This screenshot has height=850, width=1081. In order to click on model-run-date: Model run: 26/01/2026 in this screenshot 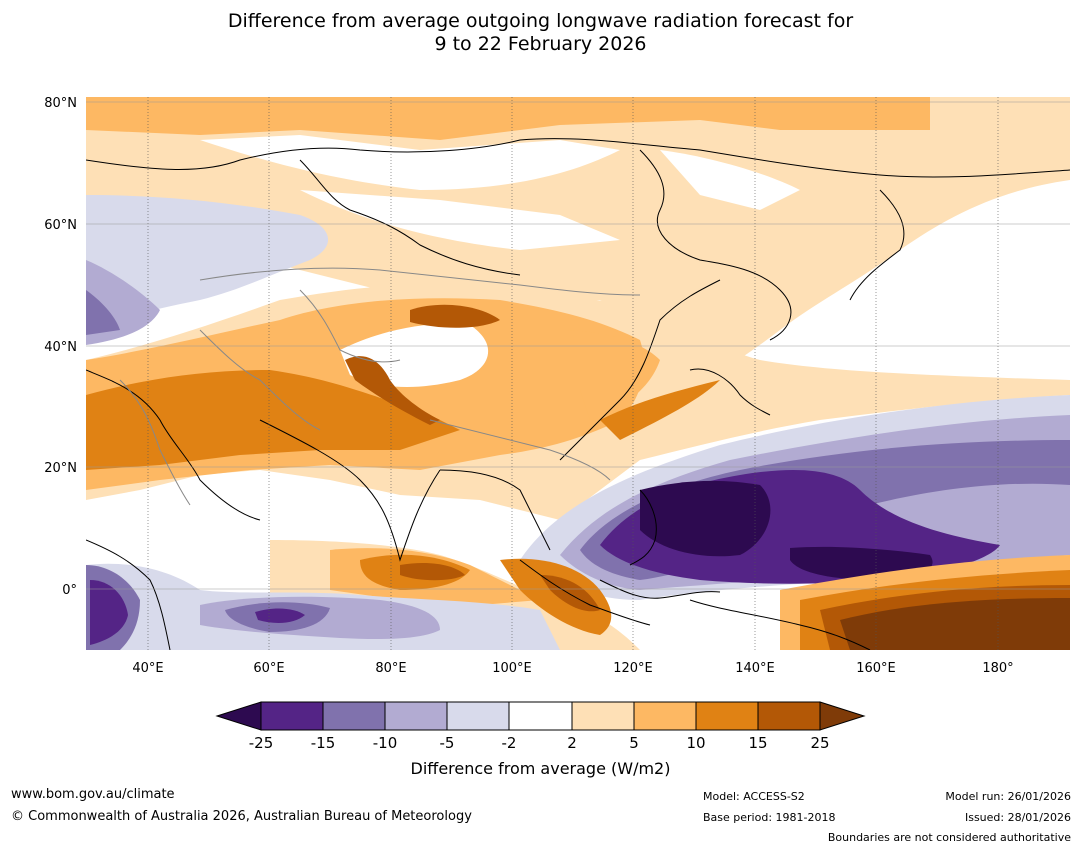, I will do `click(1008, 796)`.